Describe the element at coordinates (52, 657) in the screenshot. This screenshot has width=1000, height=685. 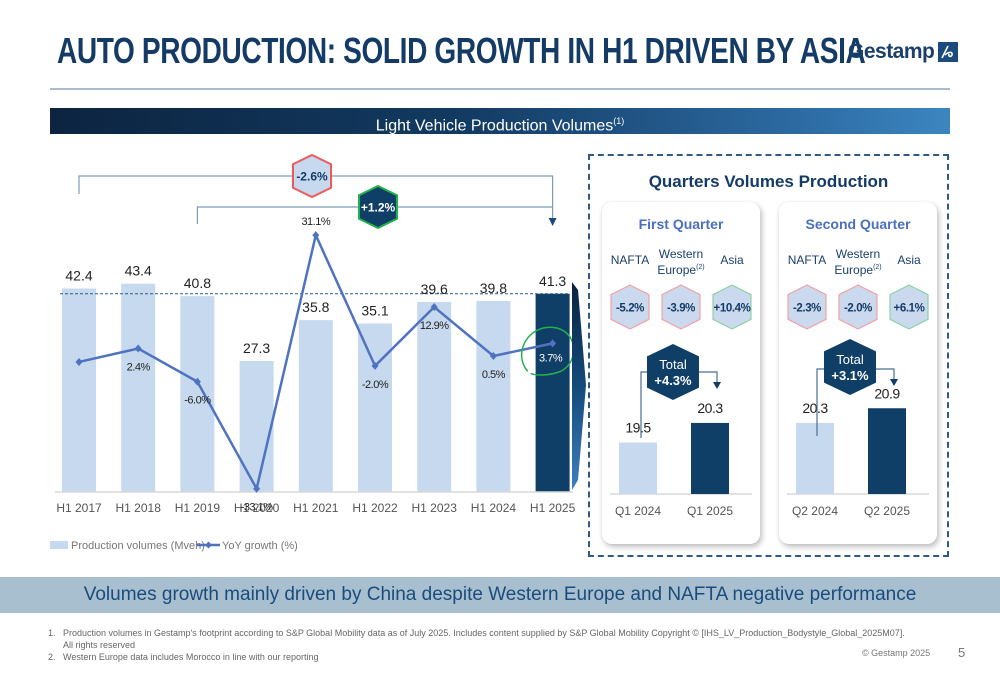
I see `footnote-number: 2.` at that location.